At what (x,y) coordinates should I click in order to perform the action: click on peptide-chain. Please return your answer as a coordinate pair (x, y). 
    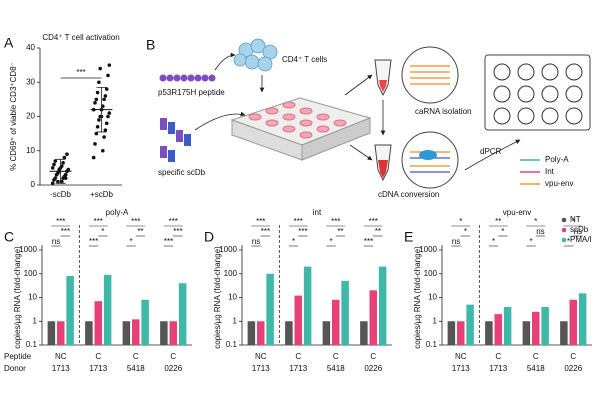
    Looking at the image, I should click on (187, 78).